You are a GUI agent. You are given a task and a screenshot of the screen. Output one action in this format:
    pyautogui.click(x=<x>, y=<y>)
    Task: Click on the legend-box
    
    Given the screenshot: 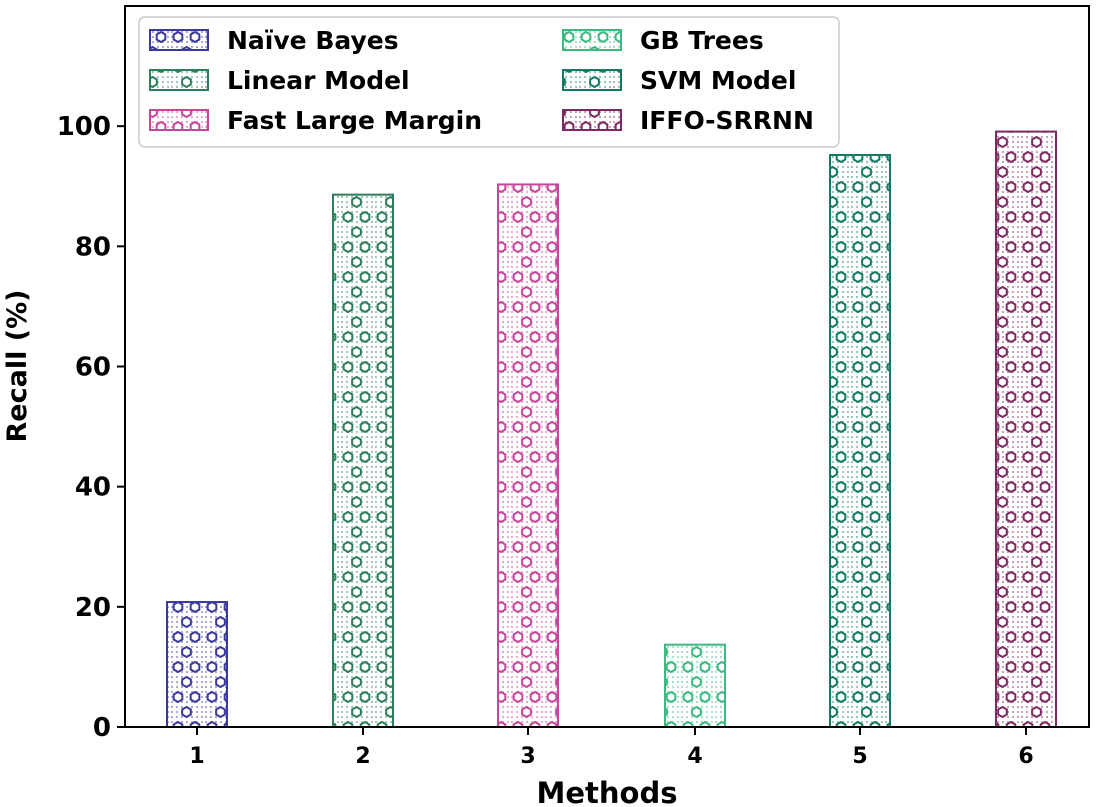 What is the action you would take?
    pyautogui.click(x=489, y=82)
    